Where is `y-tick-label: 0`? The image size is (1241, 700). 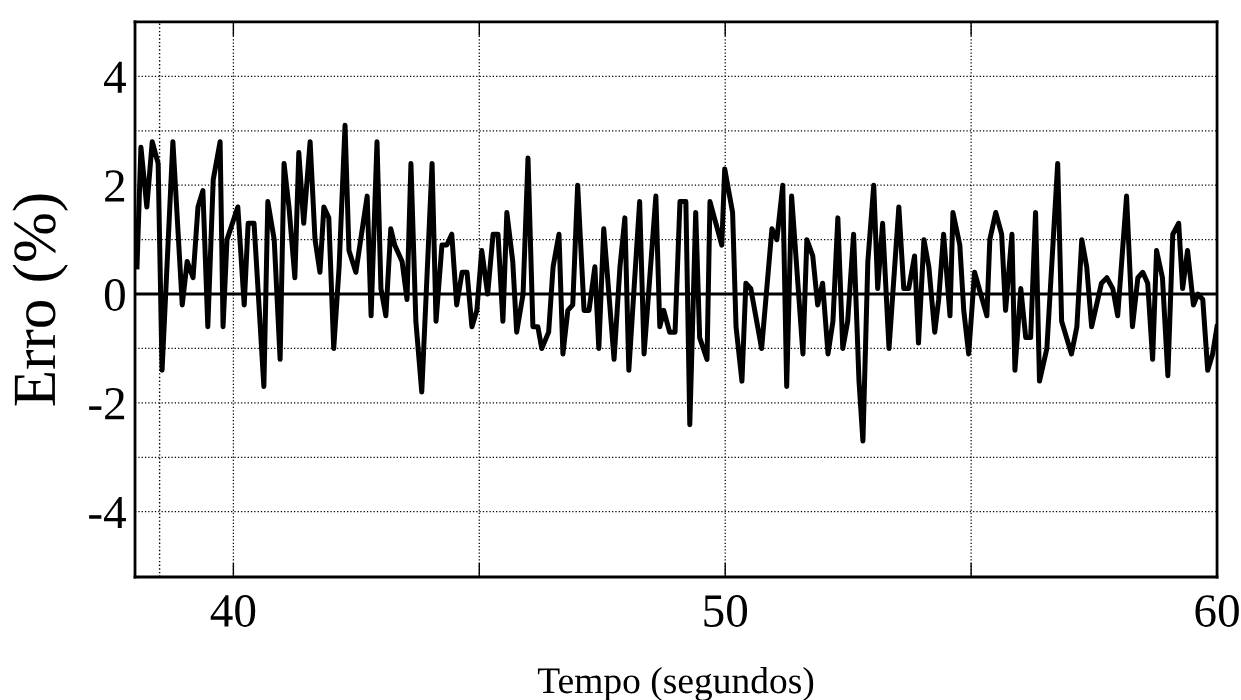
y-tick-label: 0 is located at coordinates (114, 295).